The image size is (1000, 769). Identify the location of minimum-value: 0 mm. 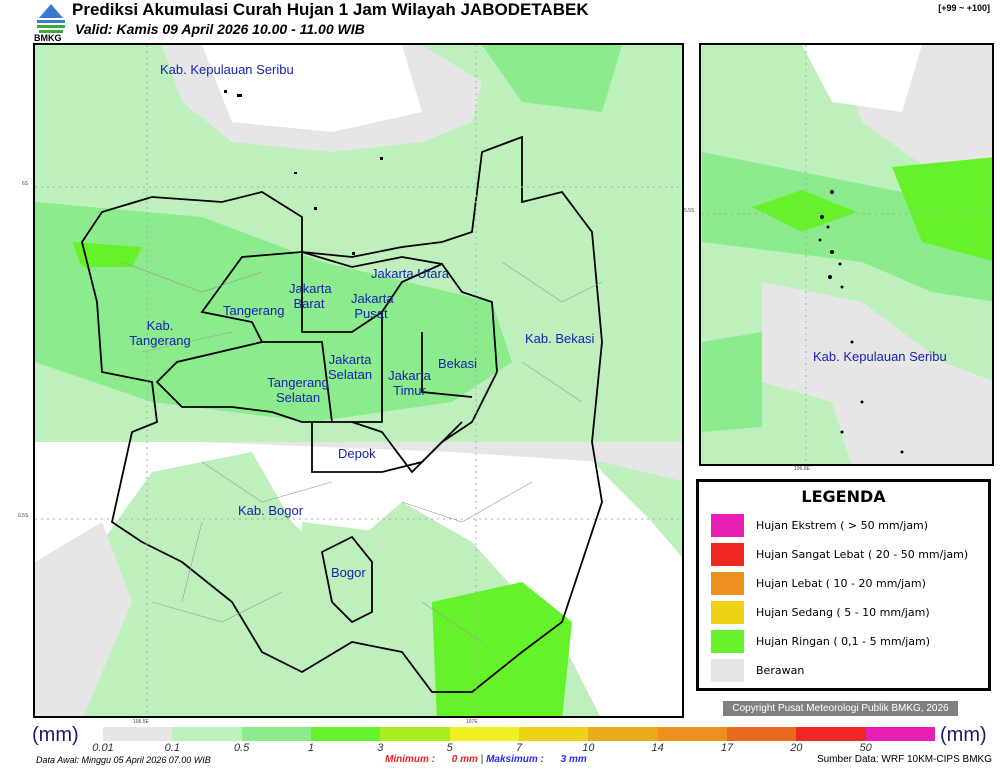
(464, 759).